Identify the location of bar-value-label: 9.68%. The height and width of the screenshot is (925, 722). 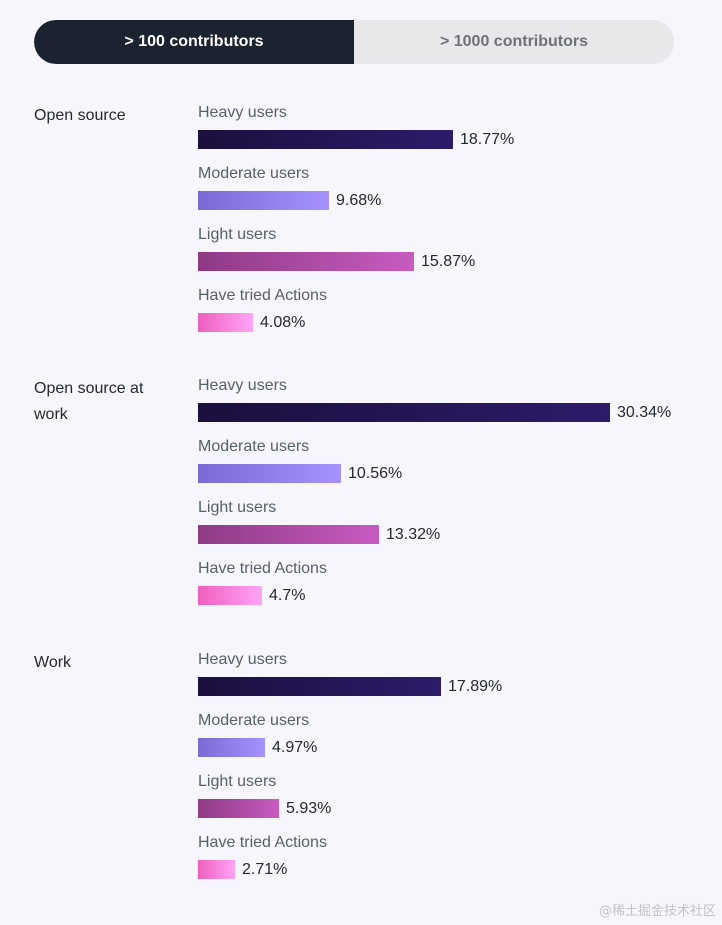
(359, 200).